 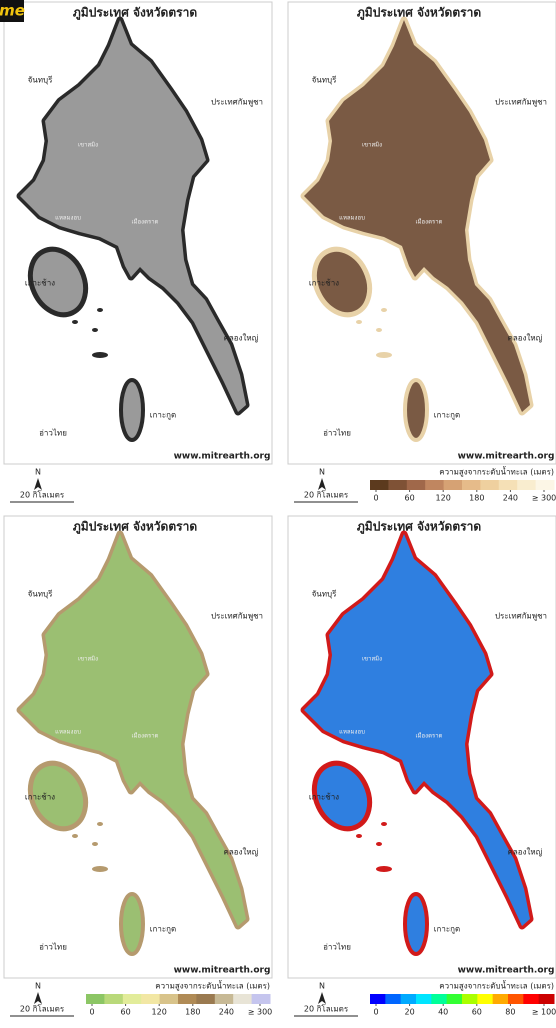 What do you see at coordinates (159, 1012) in the screenshot?
I see `legend-tick-label: 120` at bounding box center [159, 1012].